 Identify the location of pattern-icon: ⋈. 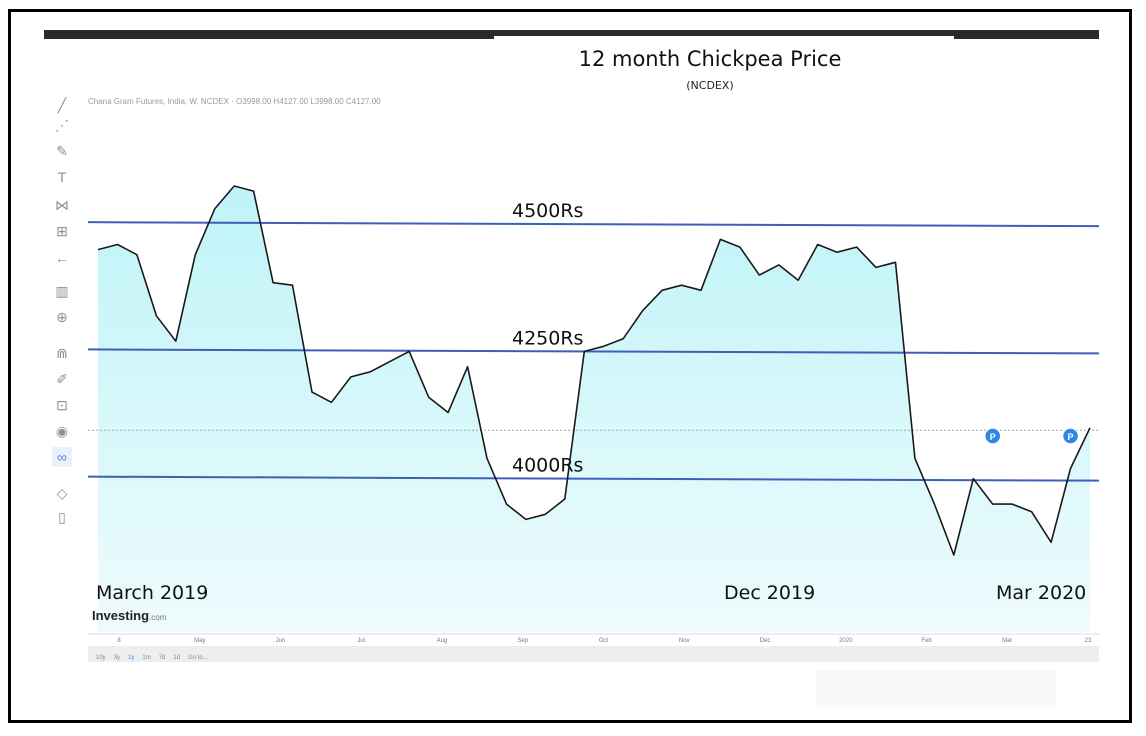
(62, 205).